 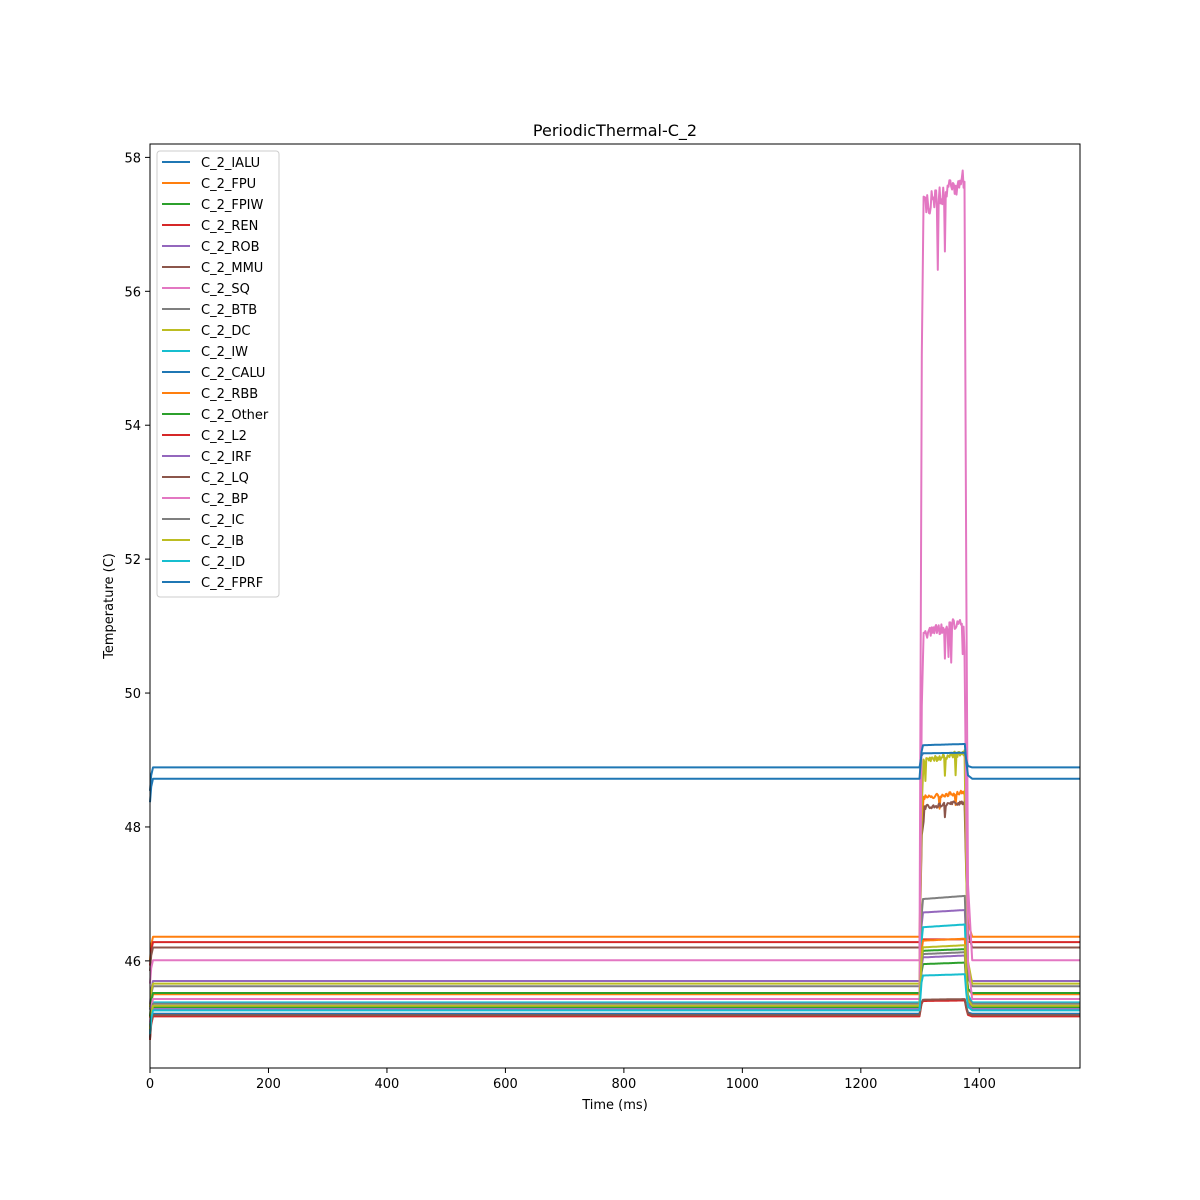 I want to click on legend-label: C_2_FPU, so click(x=228, y=184).